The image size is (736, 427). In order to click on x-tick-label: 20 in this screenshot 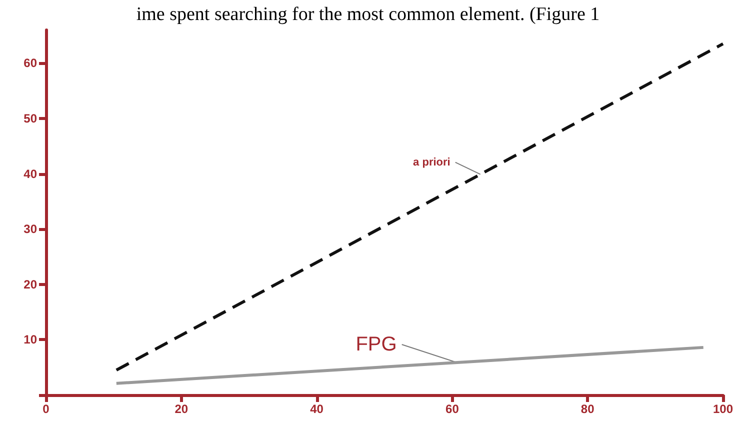, I will do `click(181, 409)`.